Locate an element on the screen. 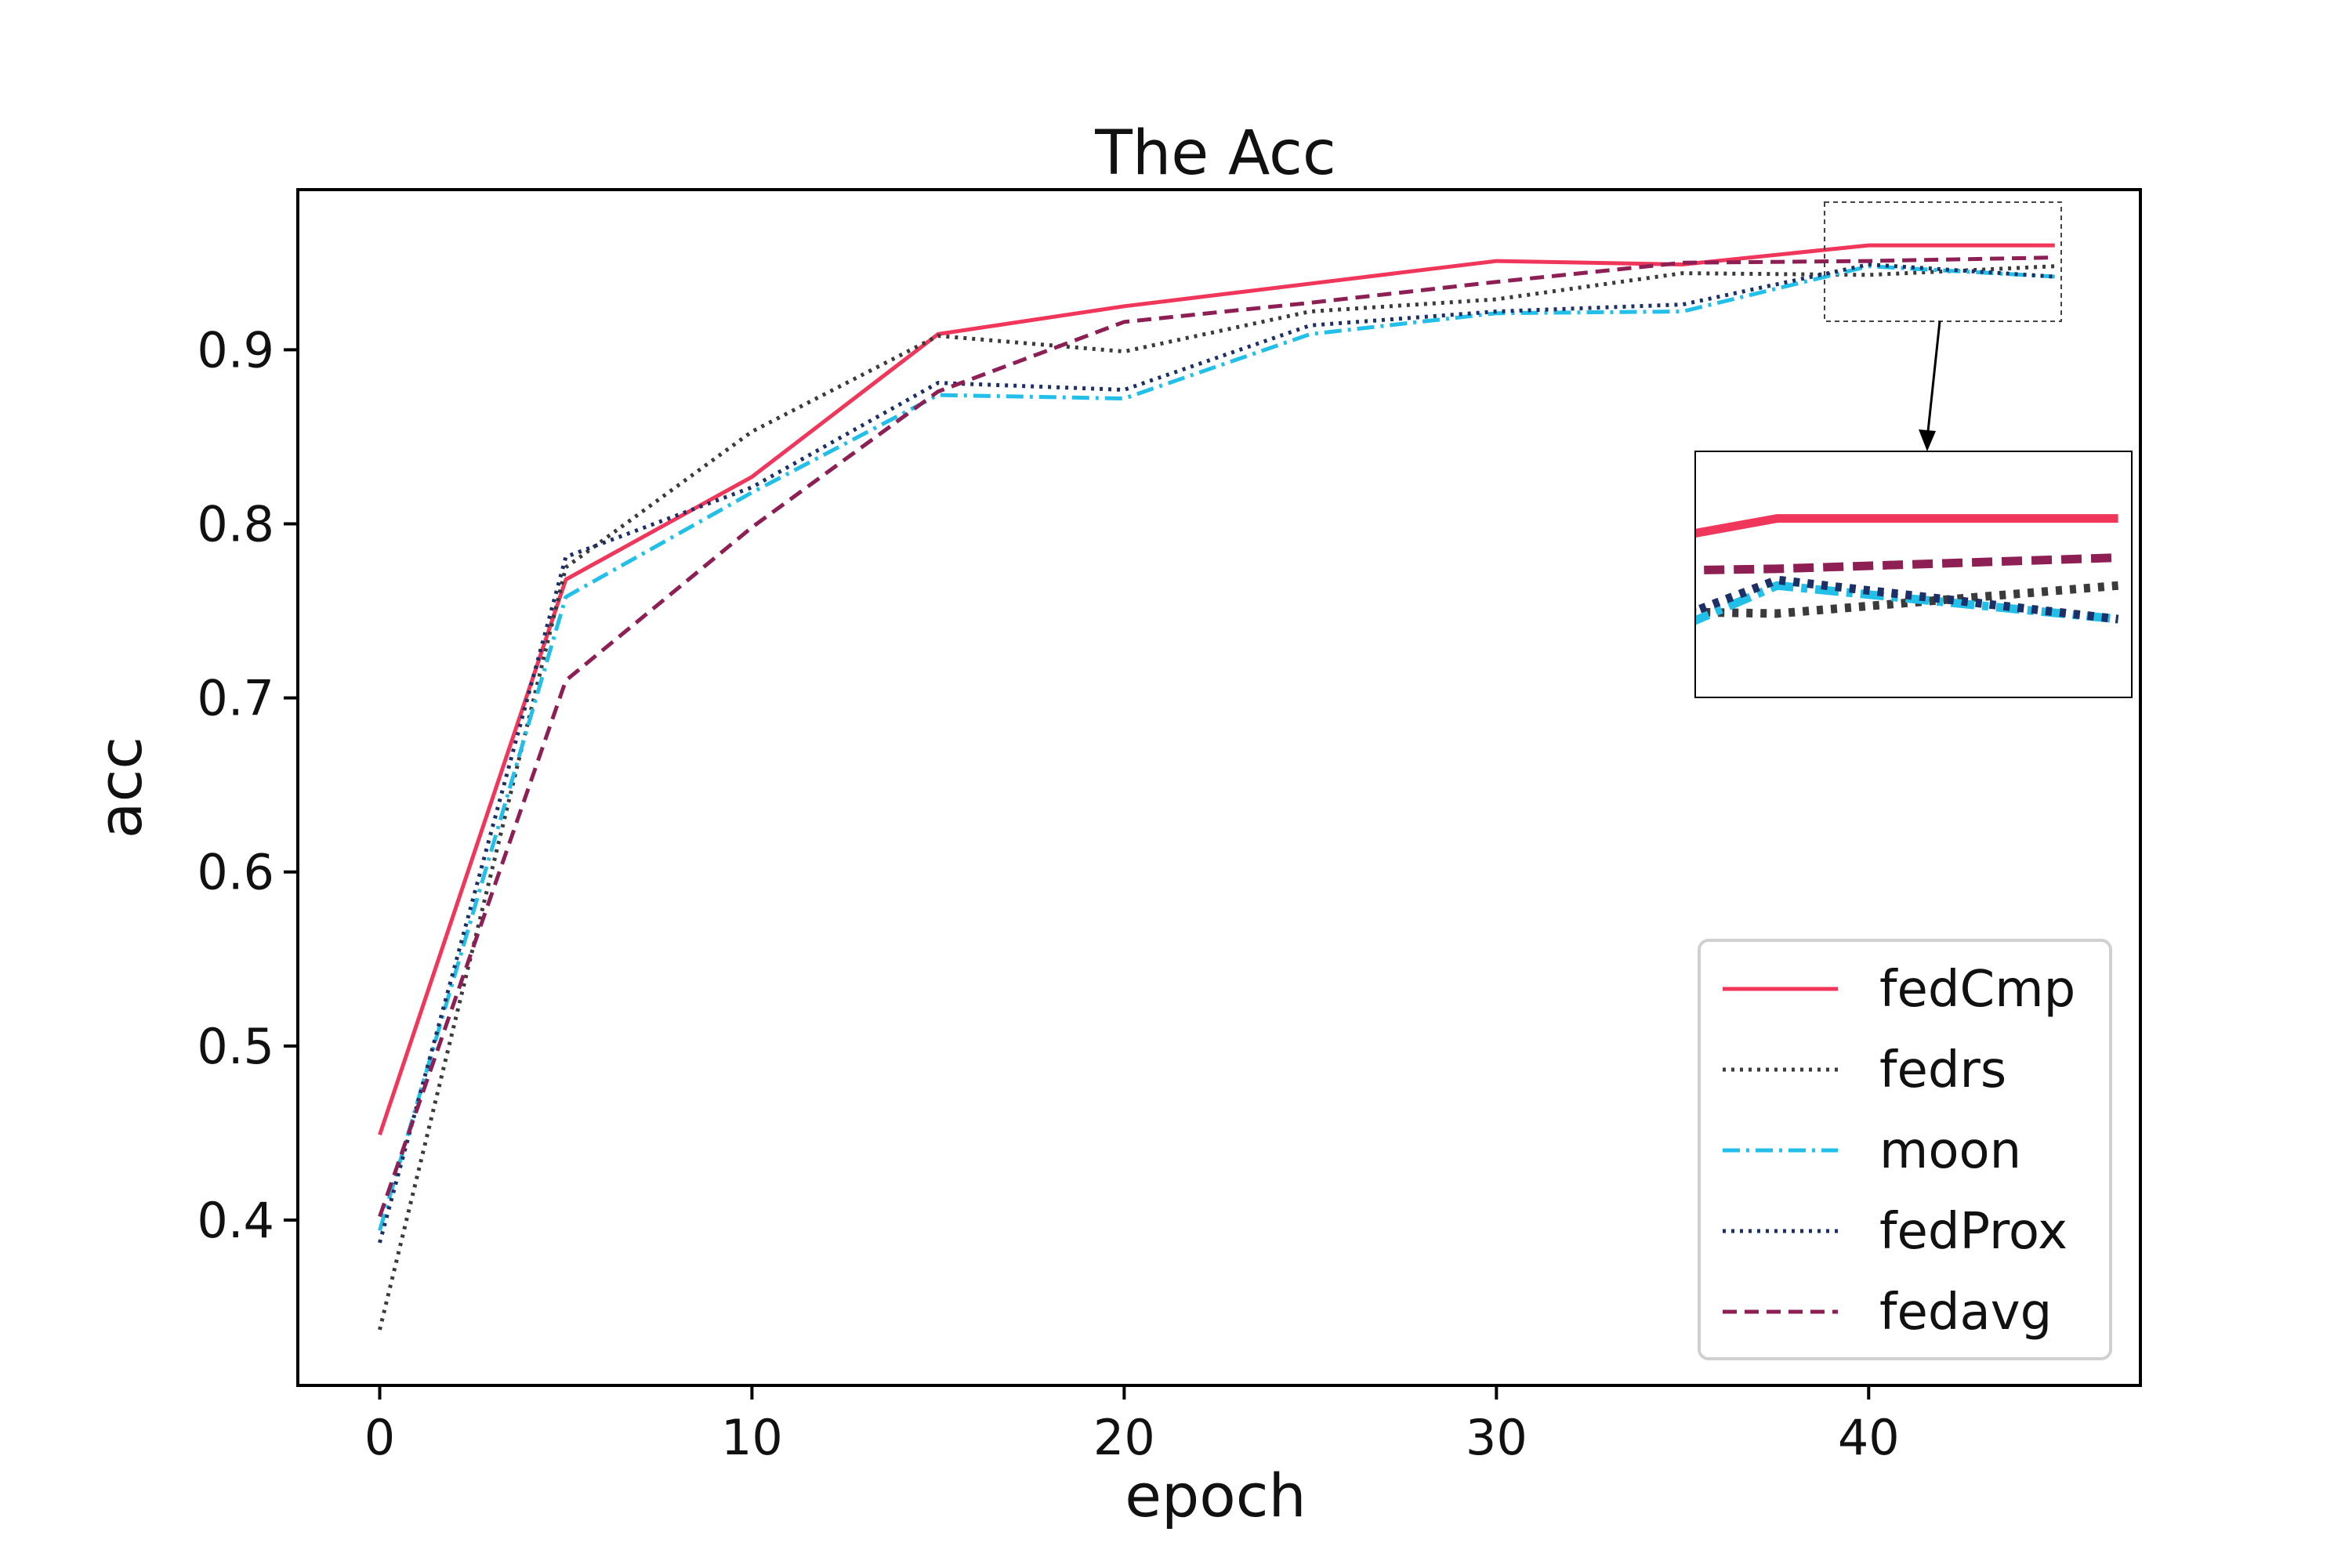  zoom-source-box is located at coordinates (1943, 261).